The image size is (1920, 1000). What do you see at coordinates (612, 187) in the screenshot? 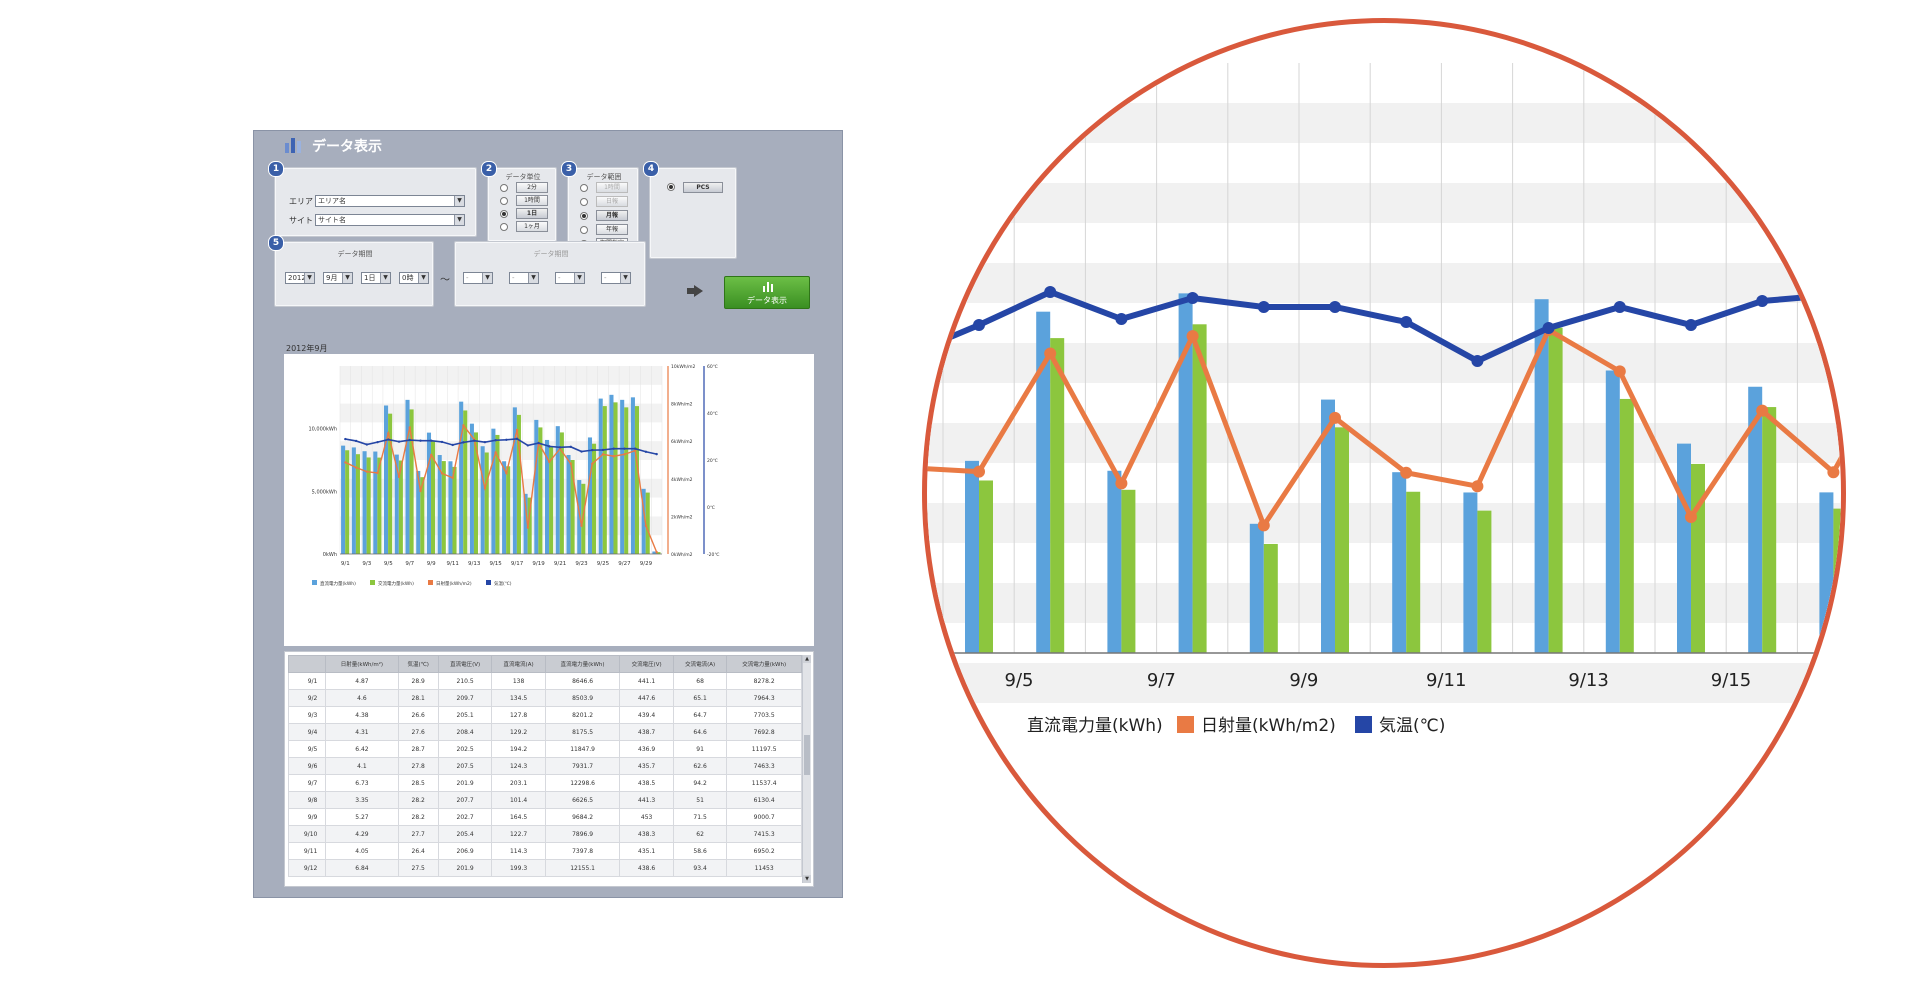
I see `range-option-0: 1時間` at bounding box center [612, 187].